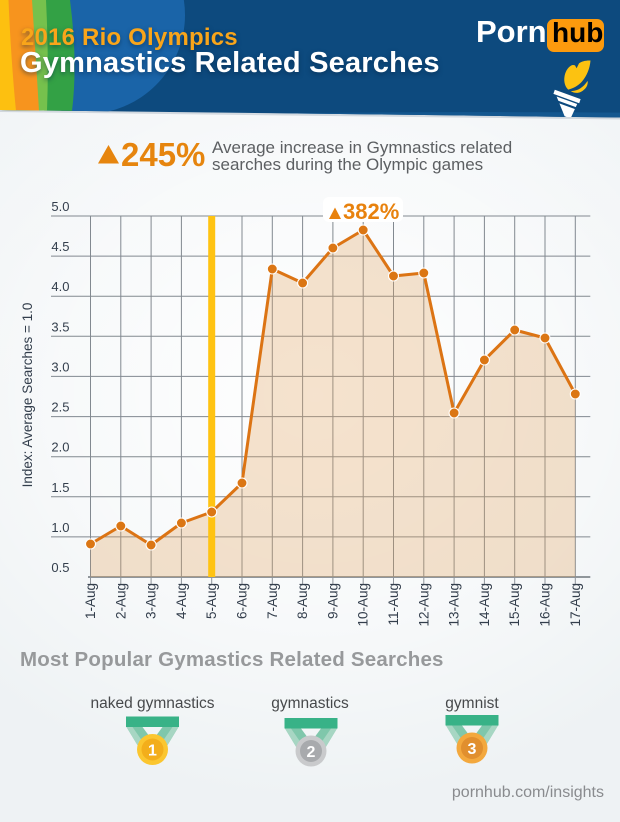 The height and width of the screenshot is (822, 620). What do you see at coordinates (363, 605) in the screenshot?
I see `svg-text: 10-Aug` at bounding box center [363, 605].